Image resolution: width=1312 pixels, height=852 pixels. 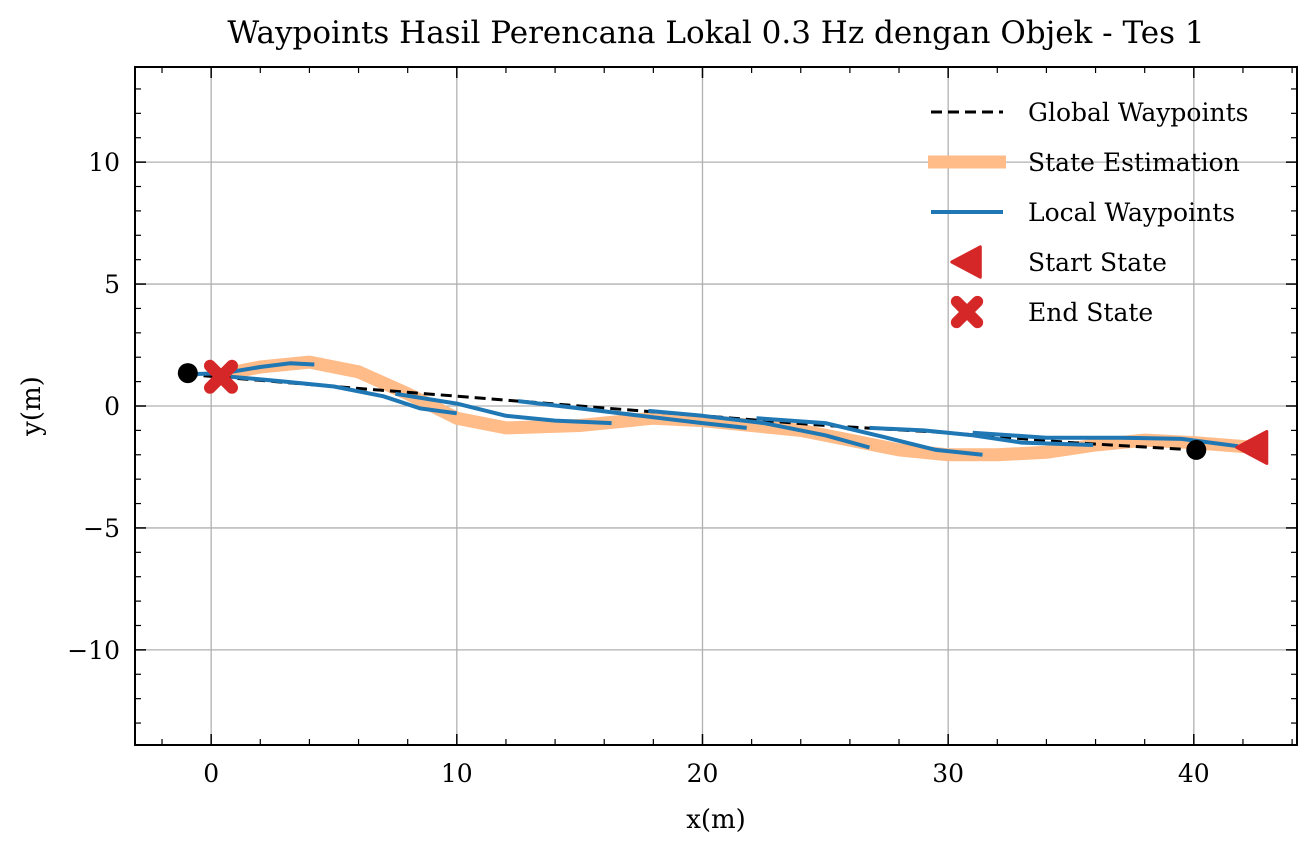 I want to click on plot-area, so click(x=723, y=410).